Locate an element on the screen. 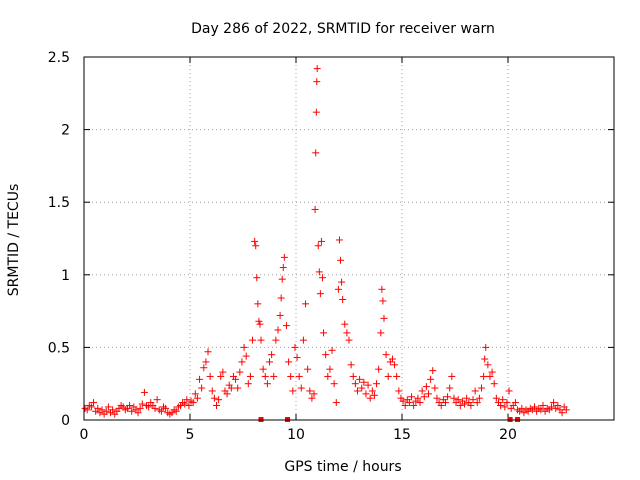  x-tick-labels: 0 5 10 15 20 is located at coordinates (298, 435).